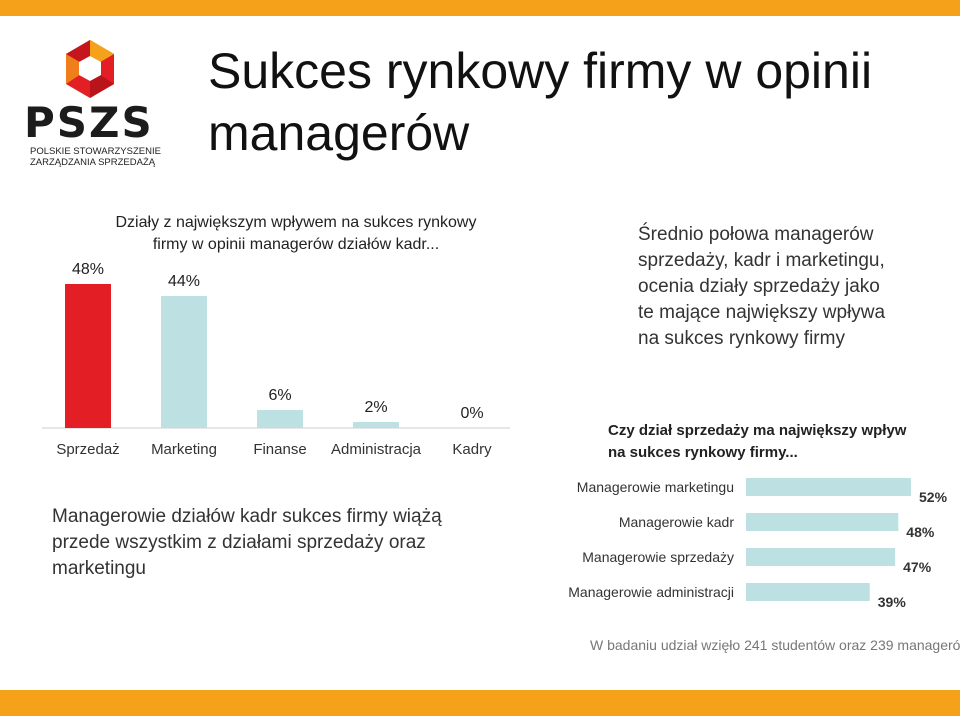 The width and height of the screenshot is (960, 716). I want to click on hbar-value-label: 52%, so click(933, 497).